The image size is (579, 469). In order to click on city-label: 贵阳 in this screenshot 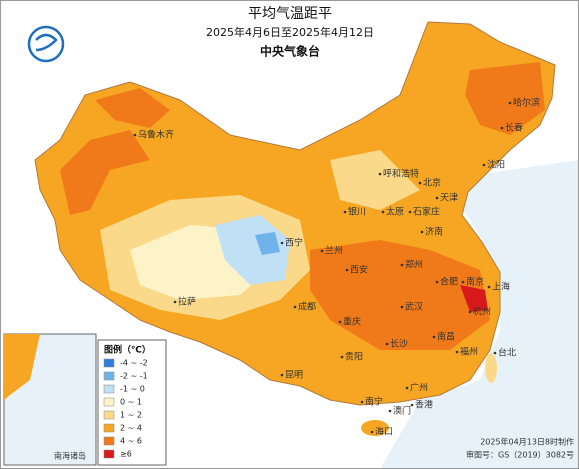, I will do `click(354, 357)`.